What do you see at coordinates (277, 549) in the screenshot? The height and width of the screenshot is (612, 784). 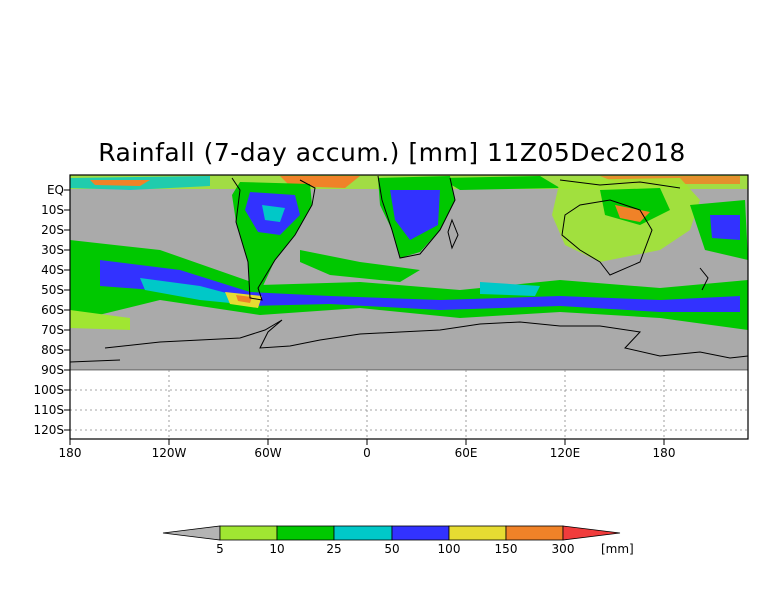 I see `colorbar-label: 10` at bounding box center [277, 549].